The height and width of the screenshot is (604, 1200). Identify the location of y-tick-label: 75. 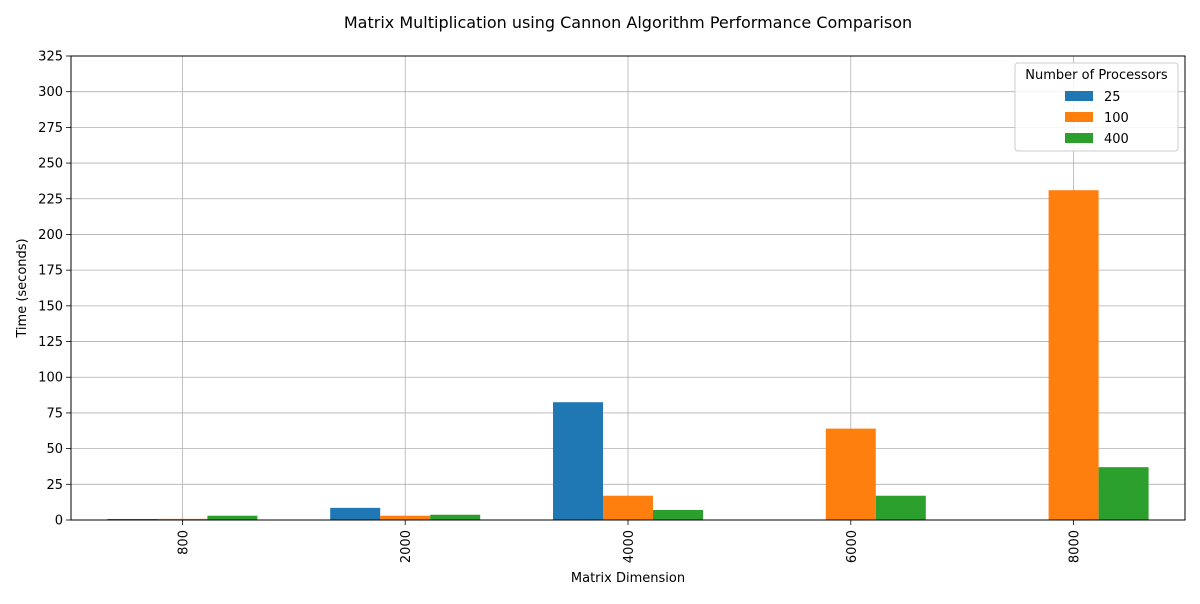
(54, 413).